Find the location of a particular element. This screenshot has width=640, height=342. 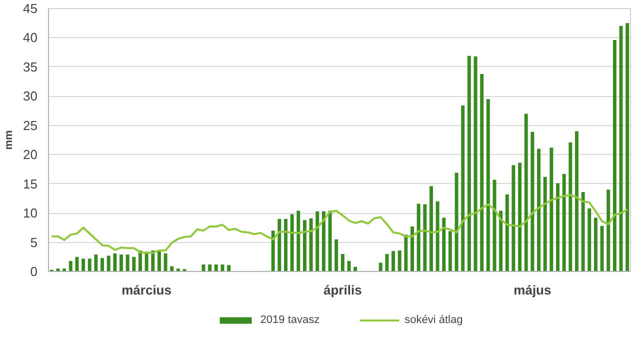

y-tick-label: 30 is located at coordinates (30, 96).